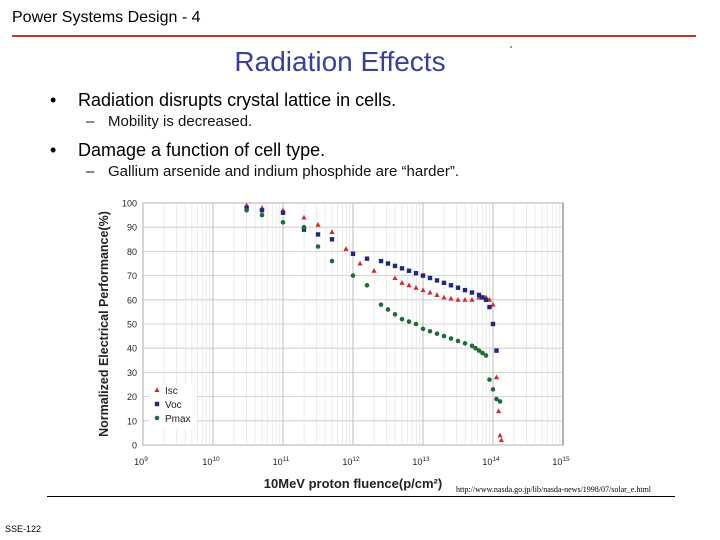 The image size is (720, 540). I want to click on x-axis-label: 10MeV proton fluence(p/cm²), so click(353, 483).